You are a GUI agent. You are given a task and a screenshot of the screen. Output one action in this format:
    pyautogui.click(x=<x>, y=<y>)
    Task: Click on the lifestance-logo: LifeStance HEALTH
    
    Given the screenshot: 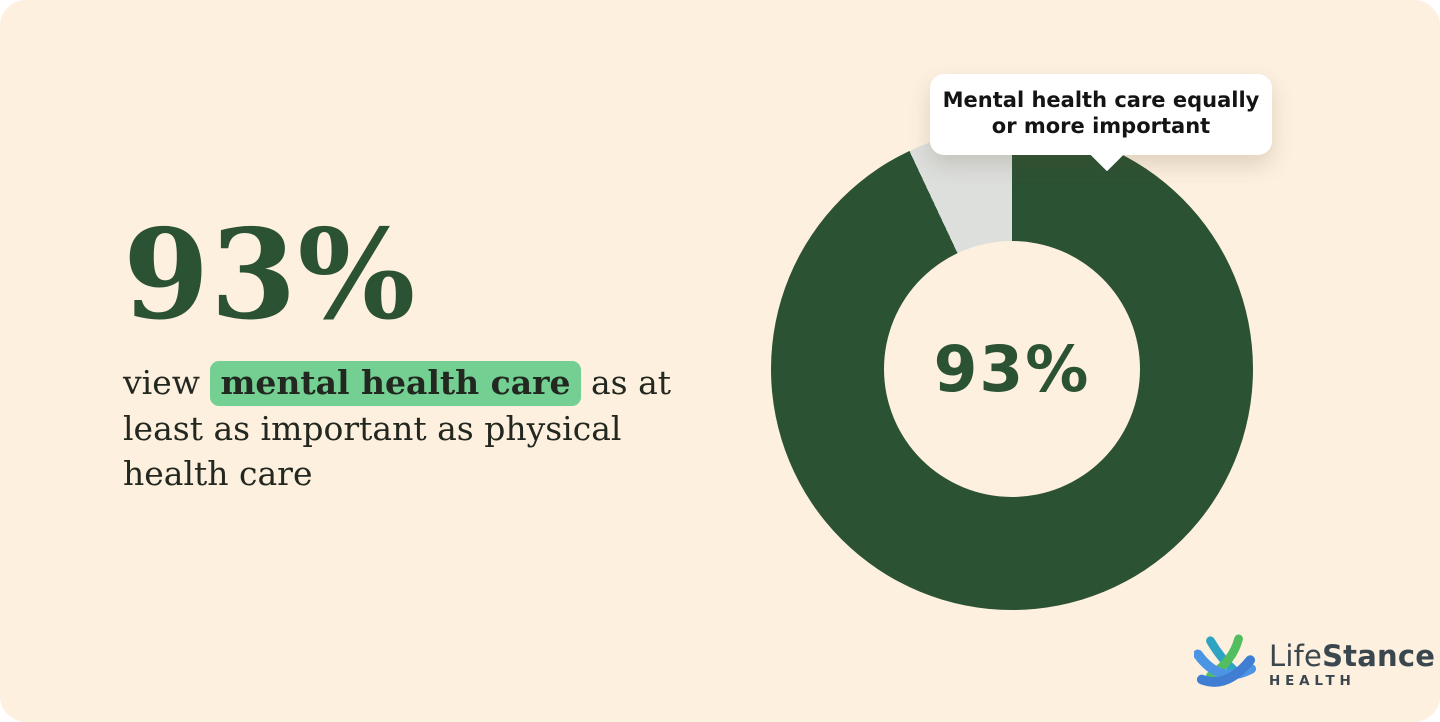 What is the action you would take?
    pyautogui.click(x=1314, y=665)
    